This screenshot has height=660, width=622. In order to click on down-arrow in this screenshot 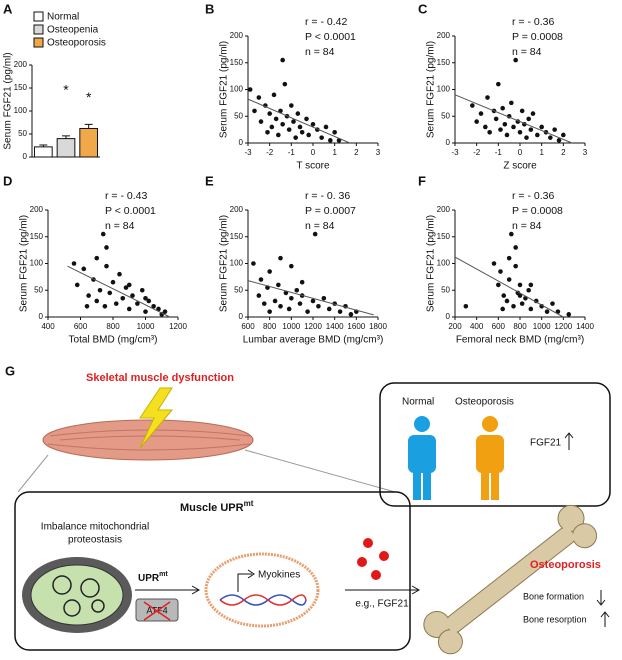, I will do `click(601, 598)`.